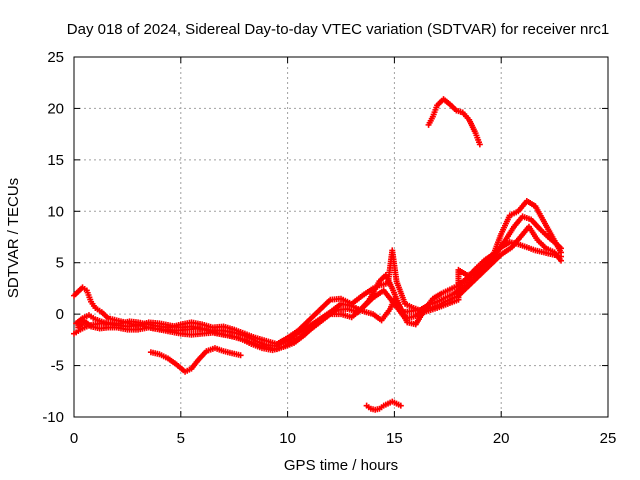  Describe the element at coordinates (13, 238) in the screenshot. I see `y-axis-label: SDTVAR / TECUs` at that location.